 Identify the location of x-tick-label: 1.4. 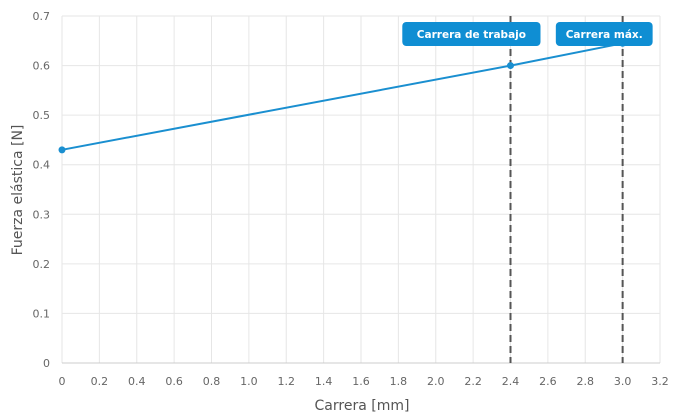
(324, 381).